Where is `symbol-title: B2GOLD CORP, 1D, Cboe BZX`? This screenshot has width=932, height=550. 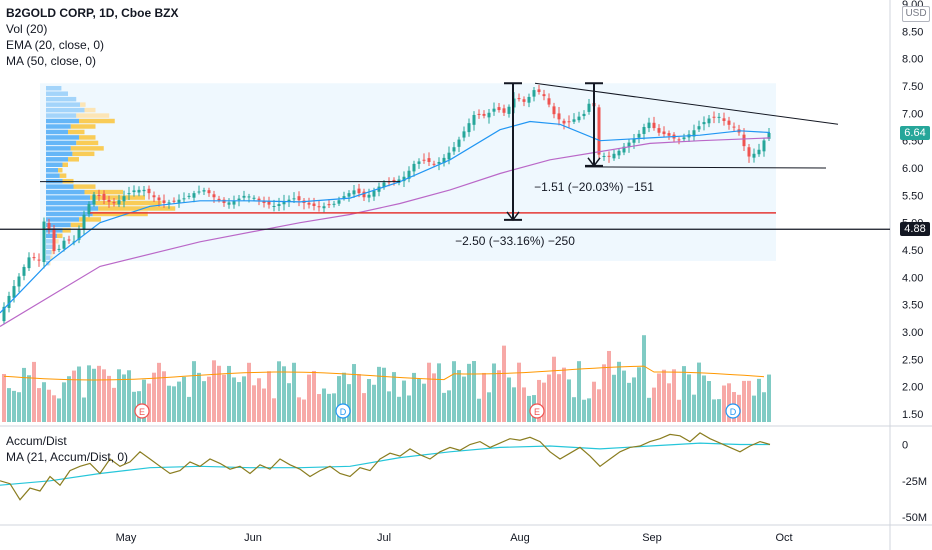
symbol-title: B2GOLD CORP, 1D, Cboe BZX is located at coordinates (92, 13).